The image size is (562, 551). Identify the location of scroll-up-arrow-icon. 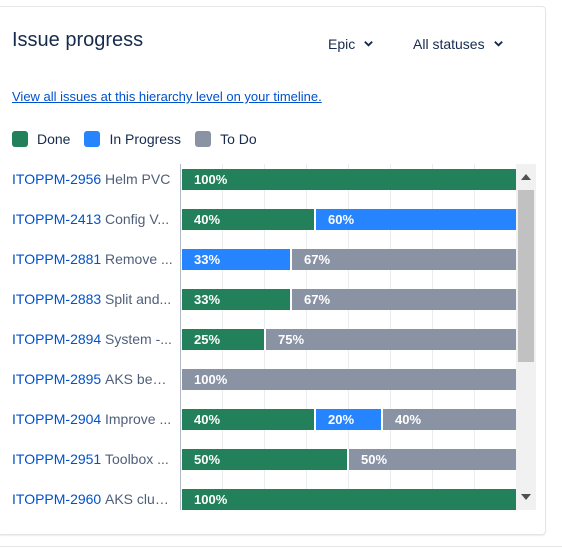
(526, 177).